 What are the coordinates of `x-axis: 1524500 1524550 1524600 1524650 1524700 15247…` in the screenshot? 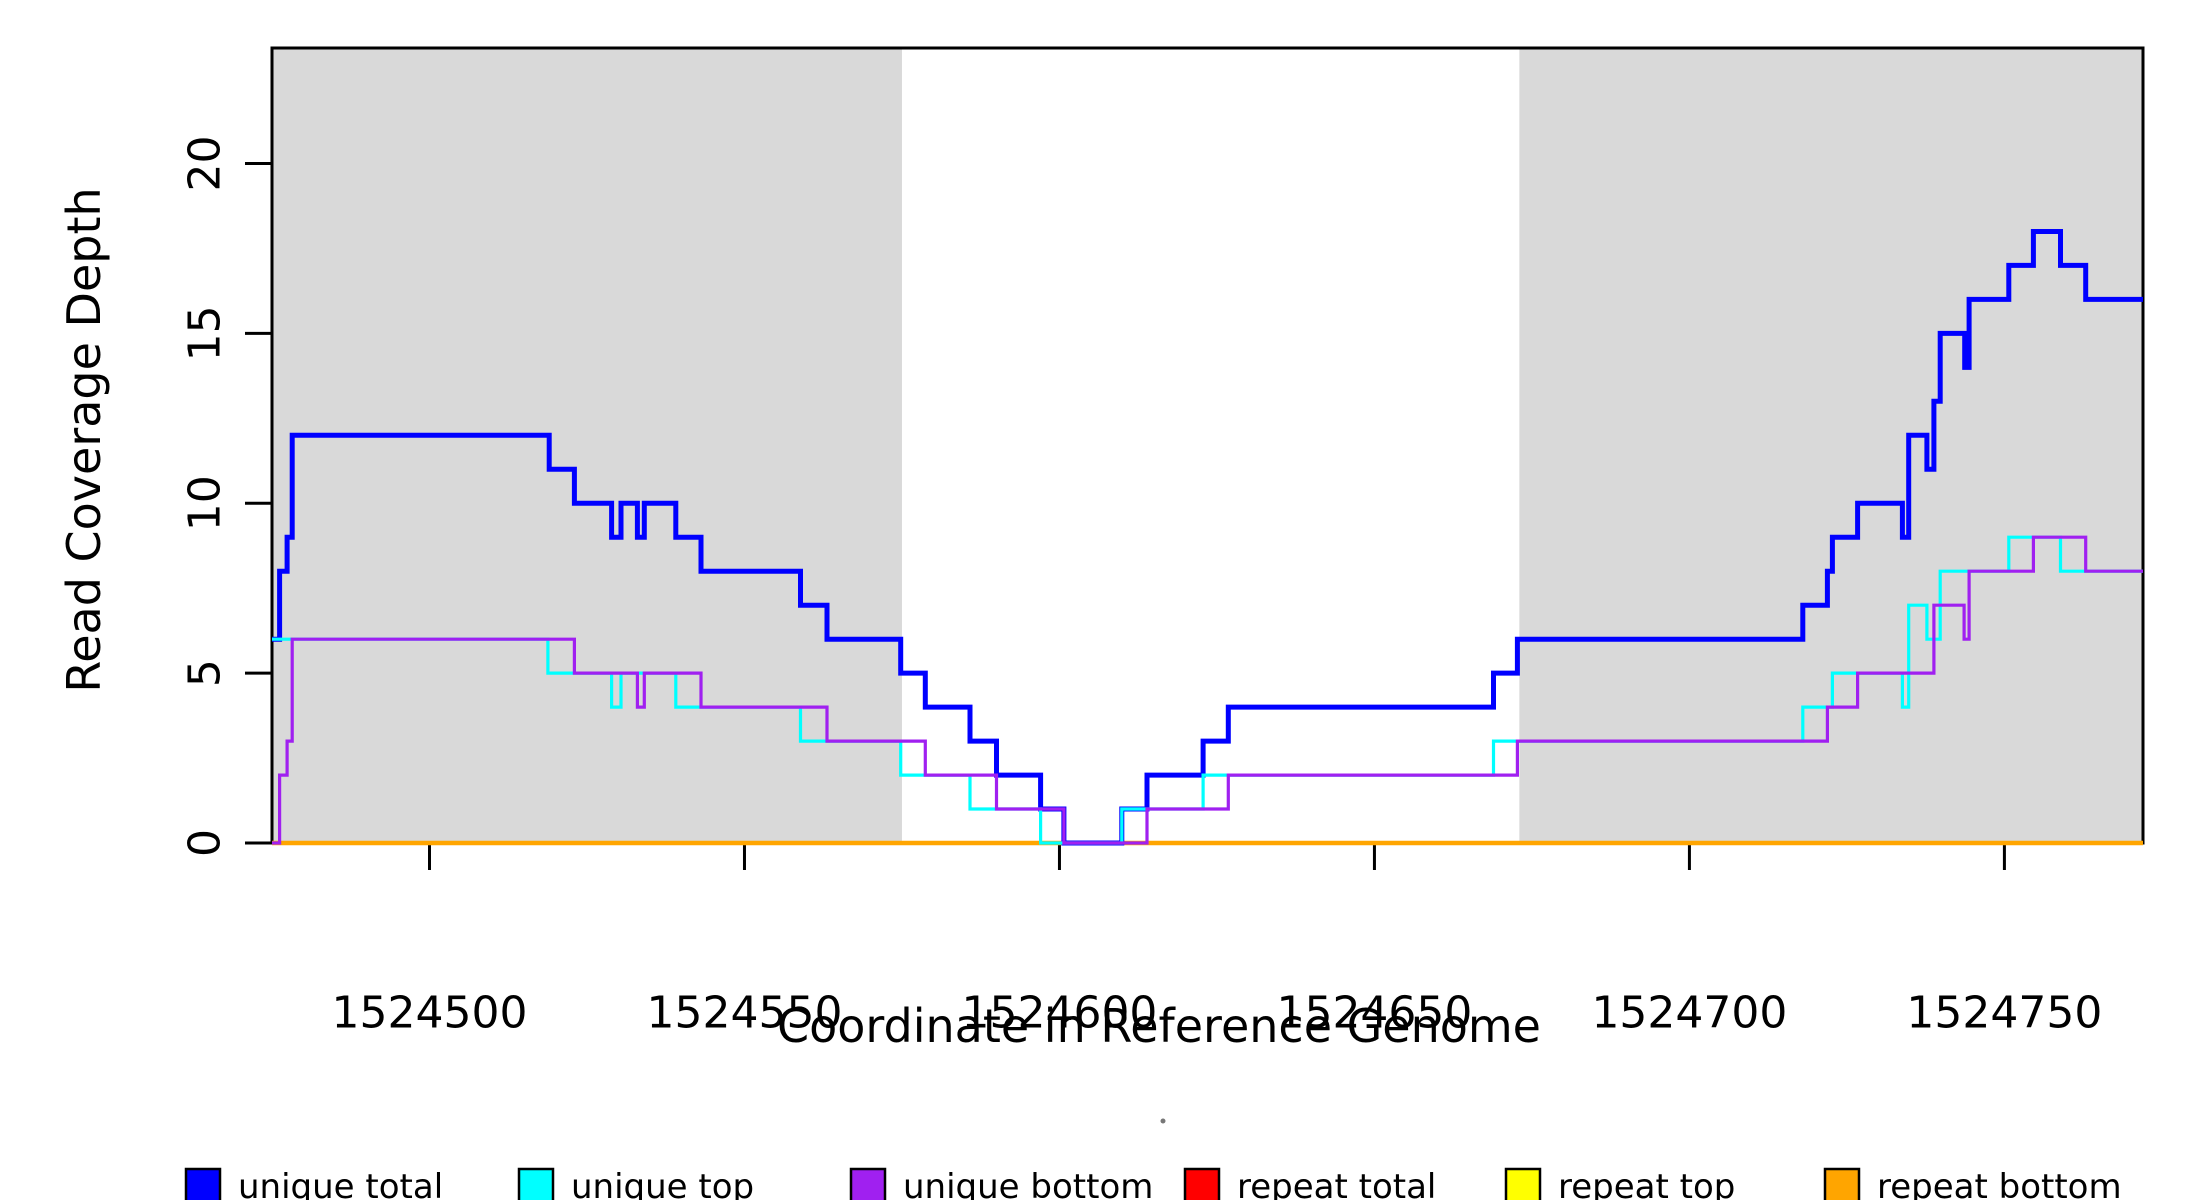 It's located at (1217, 941).